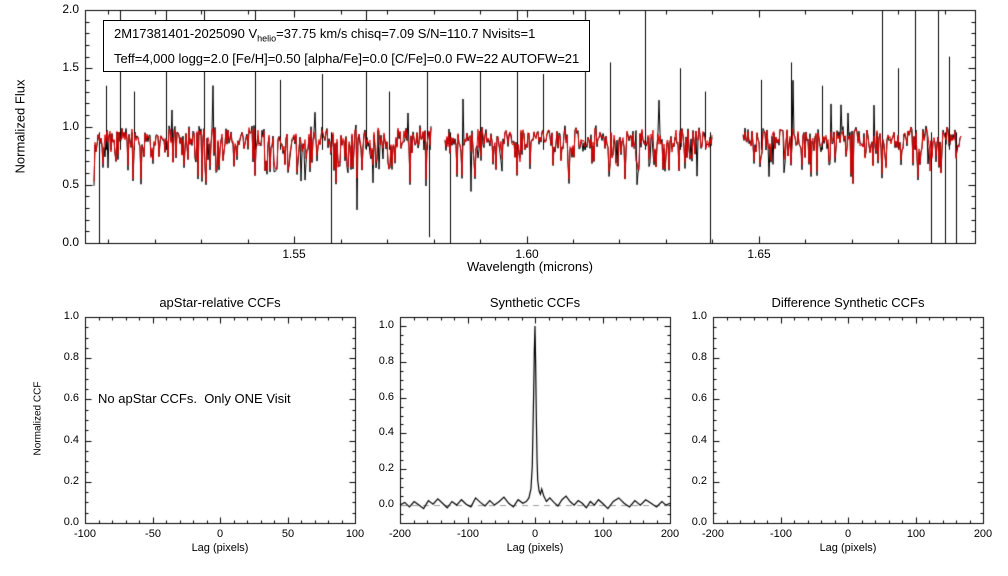 Image resolution: width=1008 pixels, height=576 pixels. I want to click on tick-label: 50, so click(288, 534).